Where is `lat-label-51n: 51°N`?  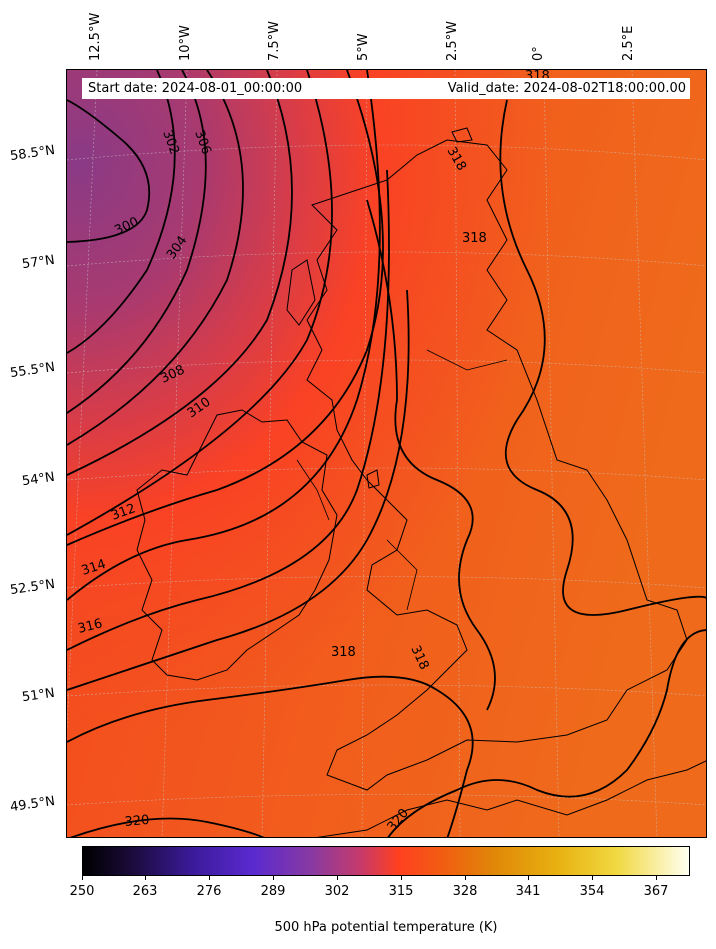 lat-label-51n: 51°N is located at coordinates (38, 695).